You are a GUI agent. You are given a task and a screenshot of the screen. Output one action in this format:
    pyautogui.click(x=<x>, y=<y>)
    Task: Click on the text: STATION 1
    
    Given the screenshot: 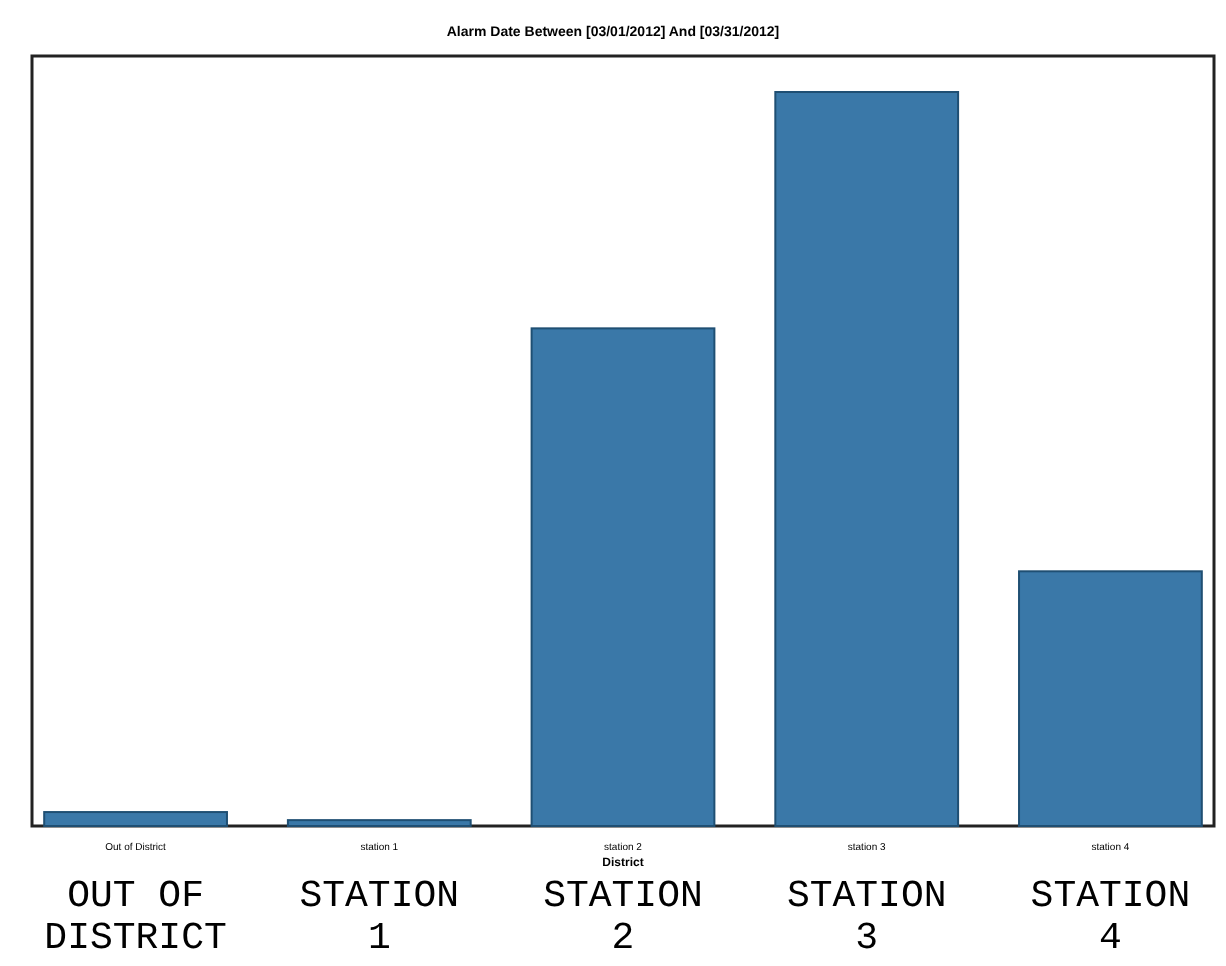 What is the action you would take?
    pyautogui.click(x=379, y=917)
    